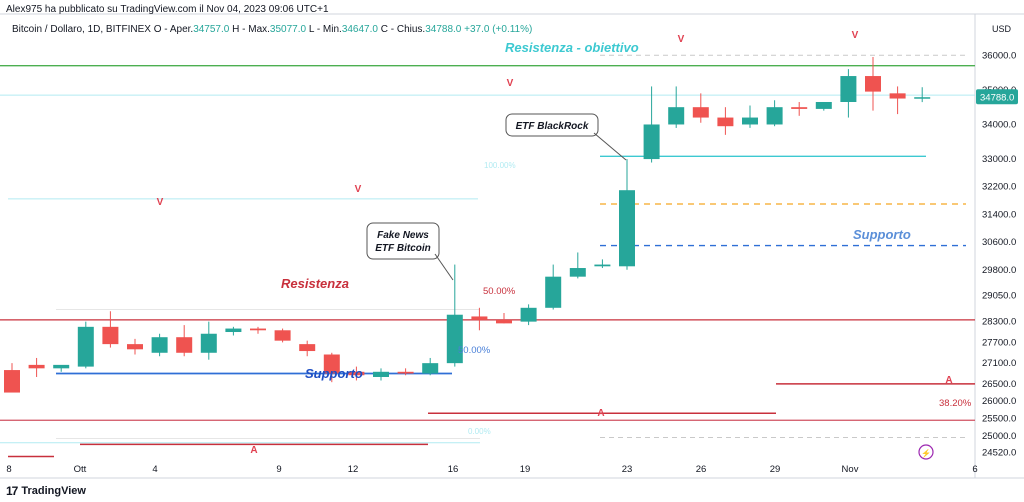 Image resolution: width=1024 pixels, height=502 pixels. I want to click on y-tick-label: 32200.0, so click(999, 187).